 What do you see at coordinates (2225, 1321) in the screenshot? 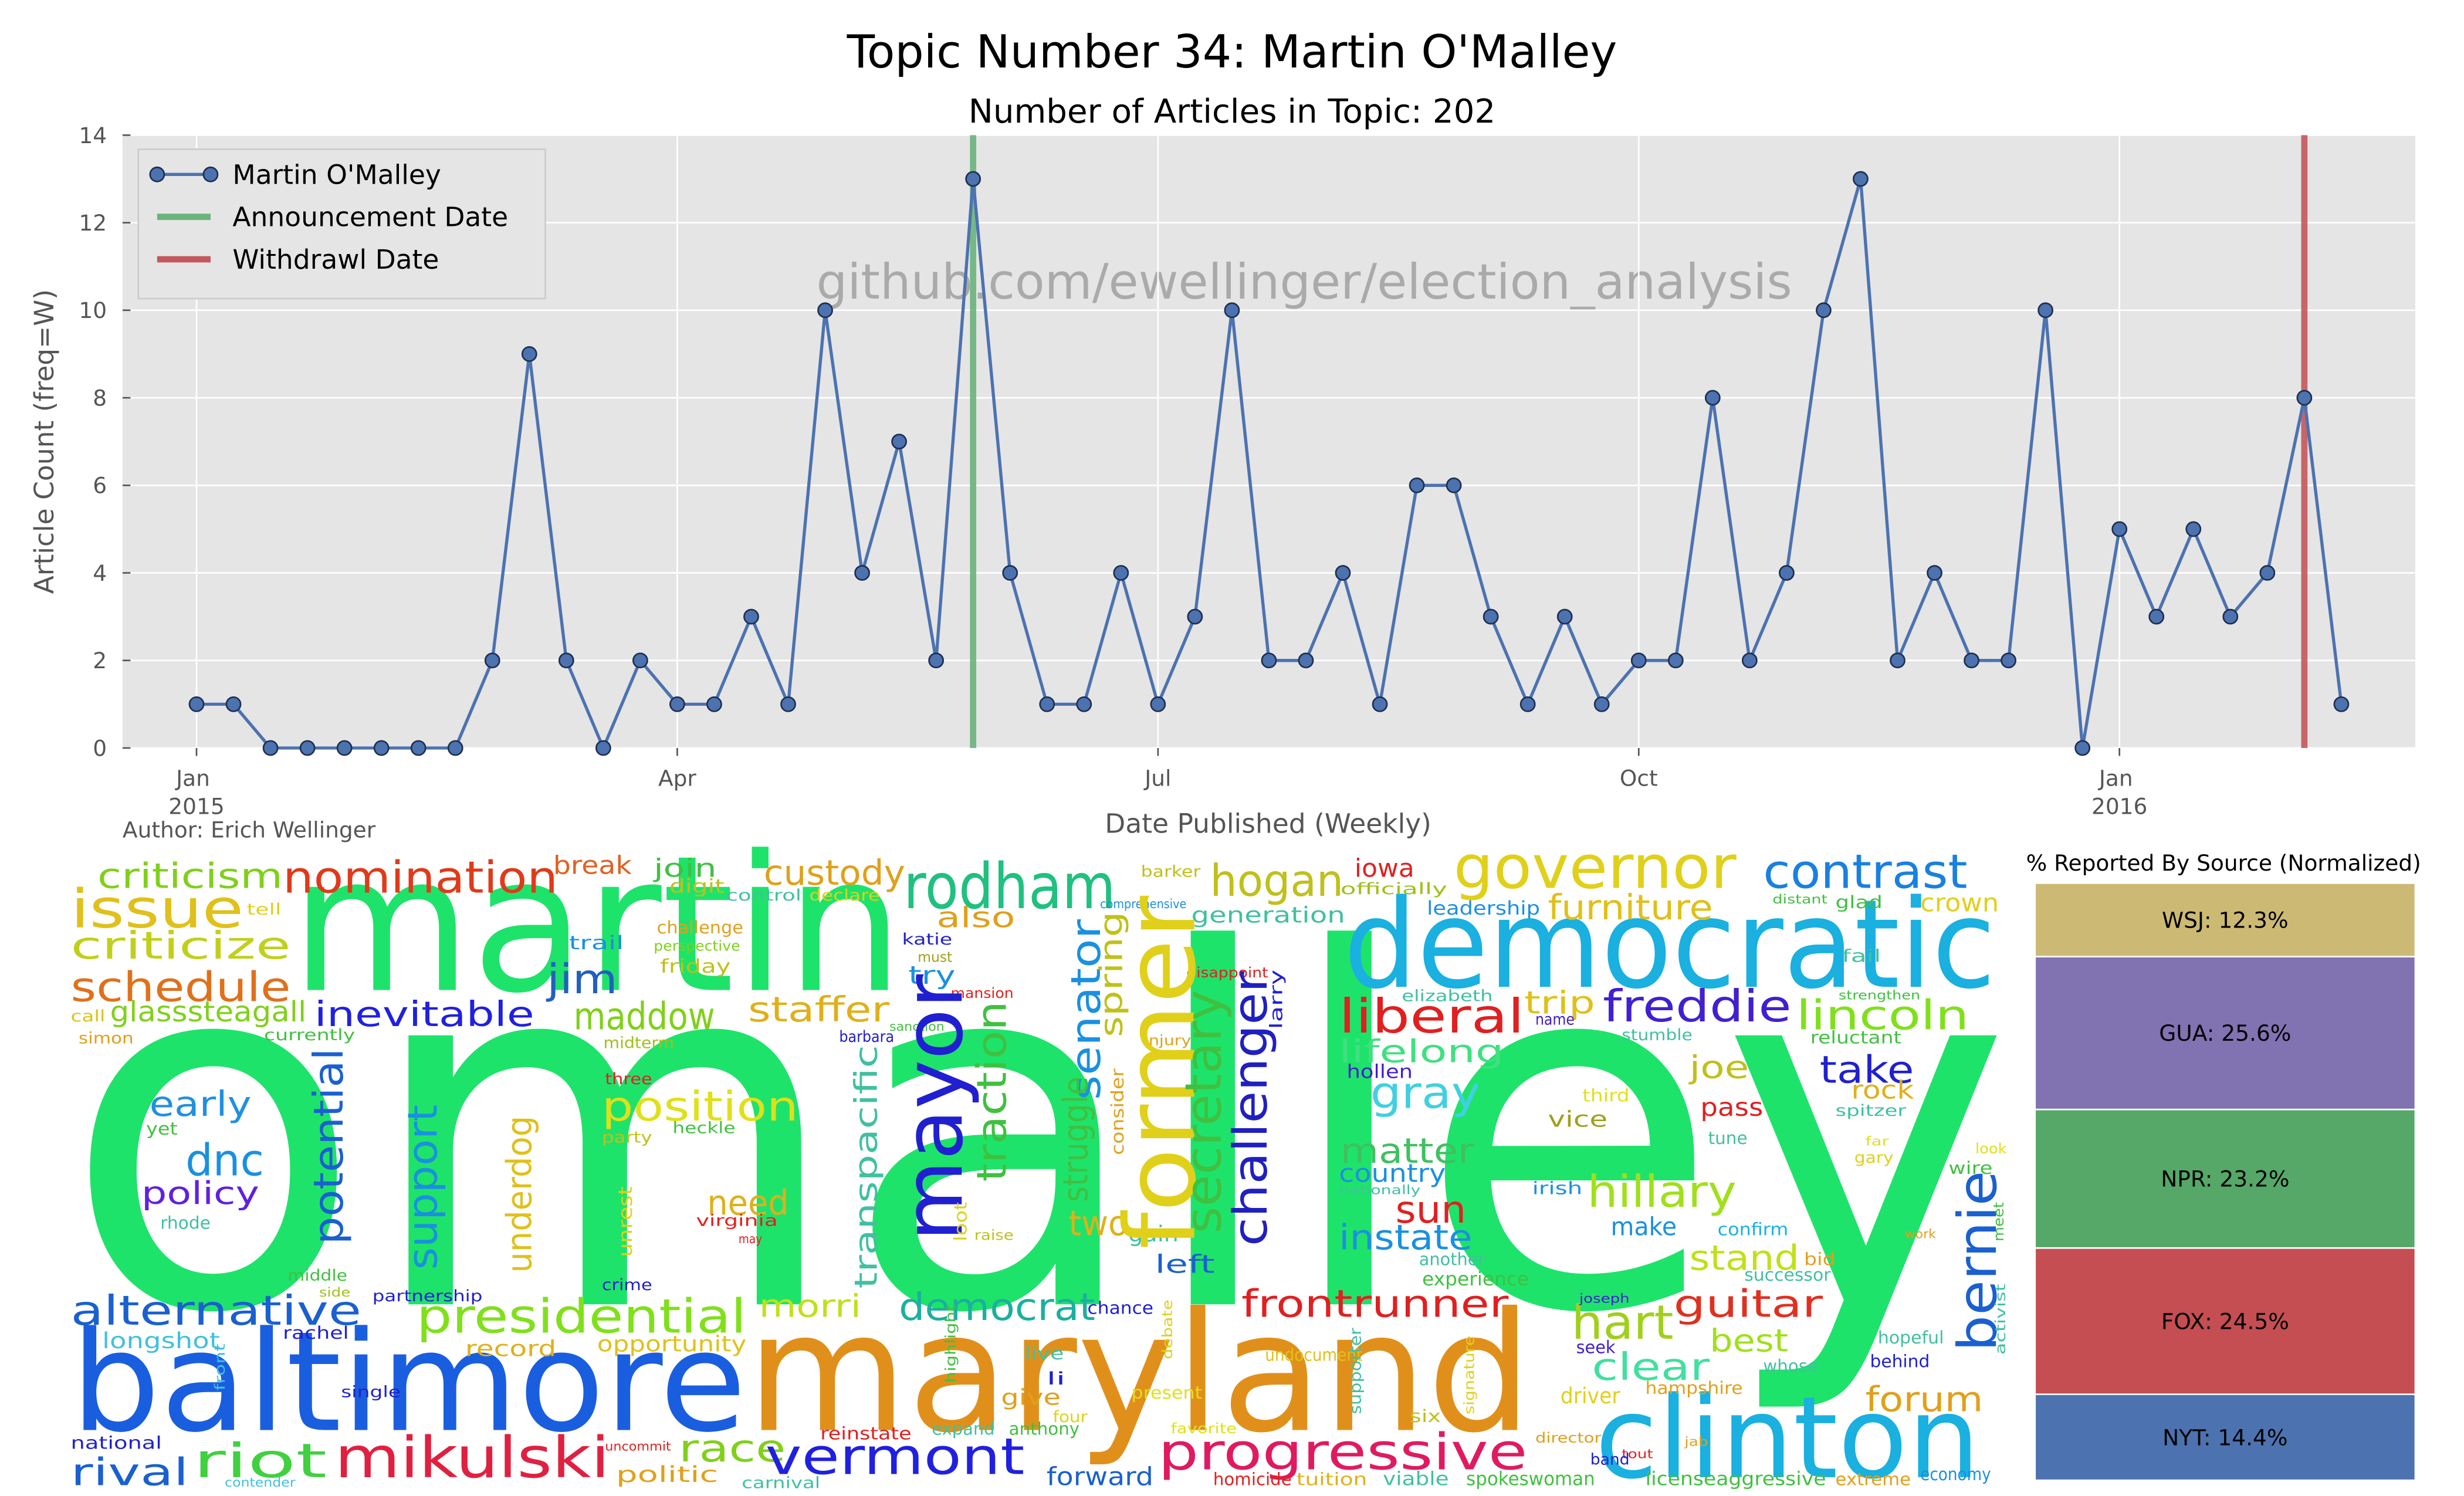
I see `bar-label: FOX: 24.5%` at bounding box center [2225, 1321].